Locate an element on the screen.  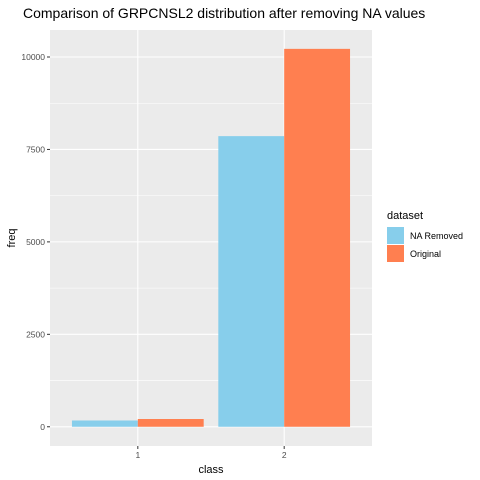
legend-label: NA Removed is located at coordinates (436, 236).